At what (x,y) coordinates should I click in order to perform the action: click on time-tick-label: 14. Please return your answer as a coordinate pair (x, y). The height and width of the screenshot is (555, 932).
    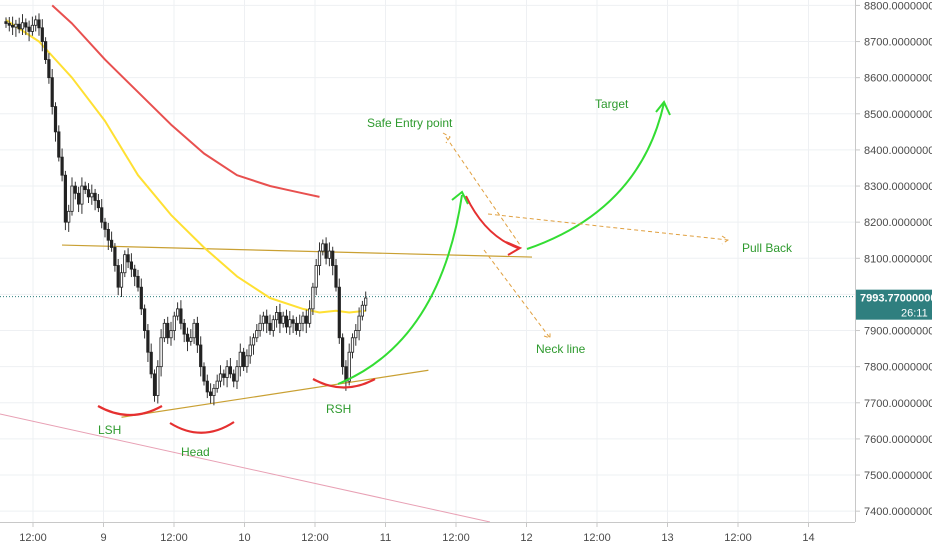
    Looking at the image, I should click on (808, 538).